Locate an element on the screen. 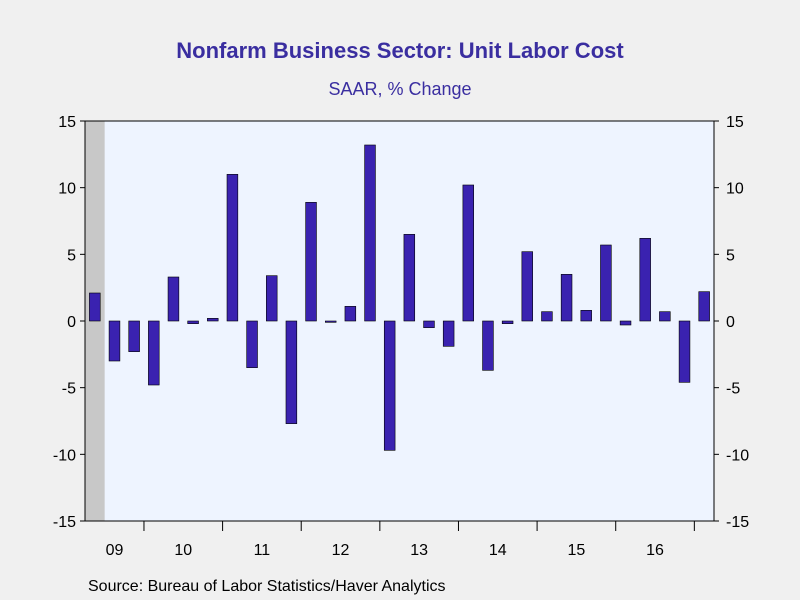 This screenshot has height=600, width=800. x-tick-label: 13 is located at coordinates (419, 550).